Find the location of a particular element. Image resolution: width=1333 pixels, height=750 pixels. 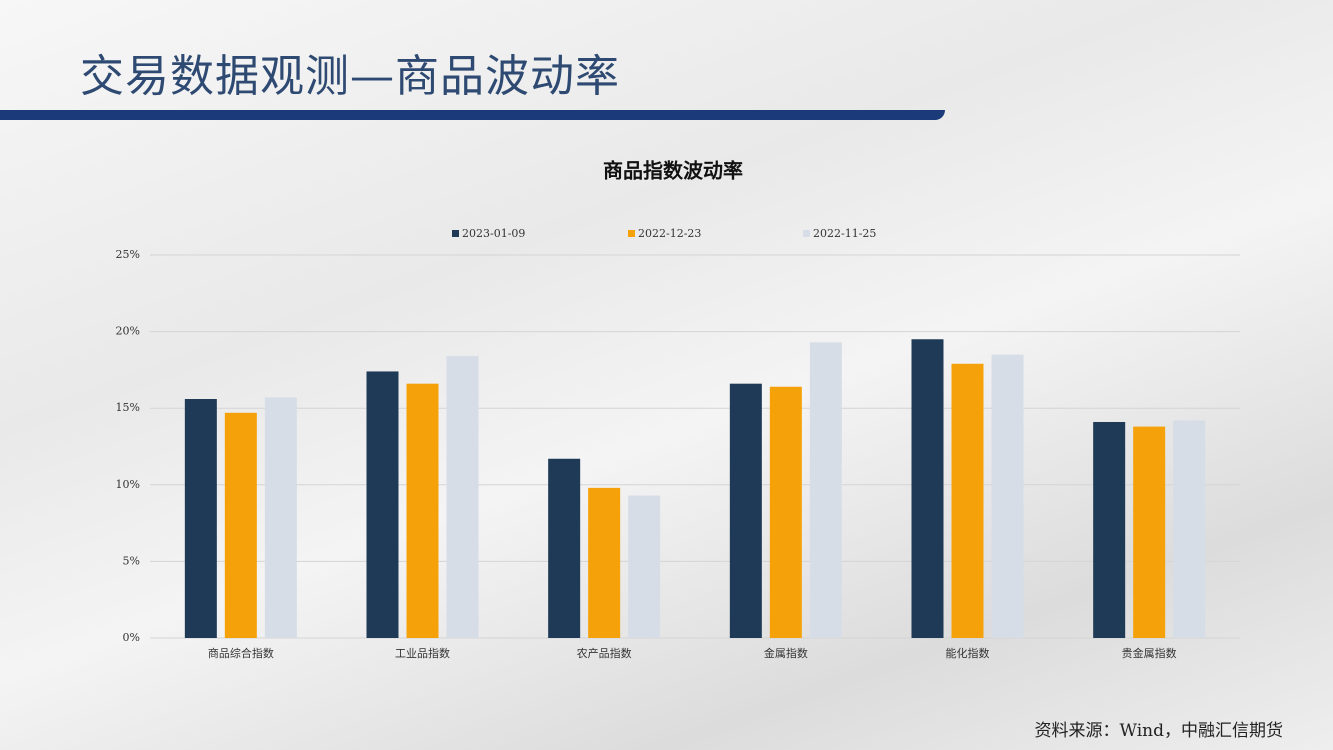

y-tick-label: 5% is located at coordinates (131, 560).